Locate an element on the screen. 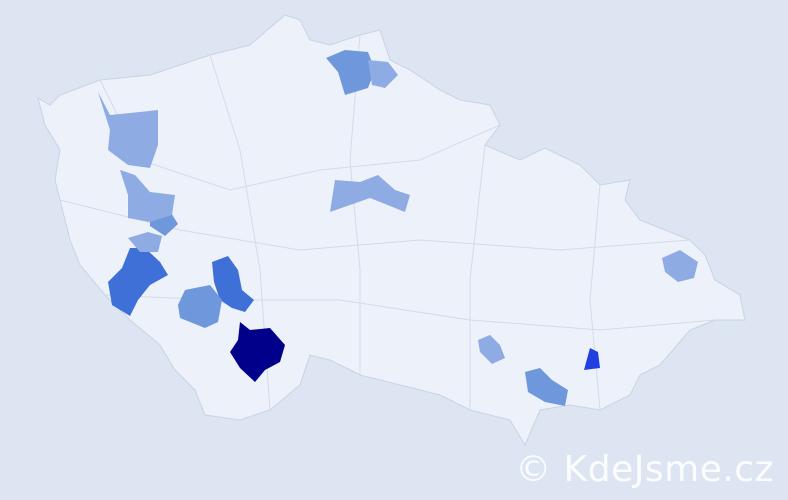 Image resolution: width=788 pixels, height=500 pixels. district-darkest is located at coordinates (257, 352).